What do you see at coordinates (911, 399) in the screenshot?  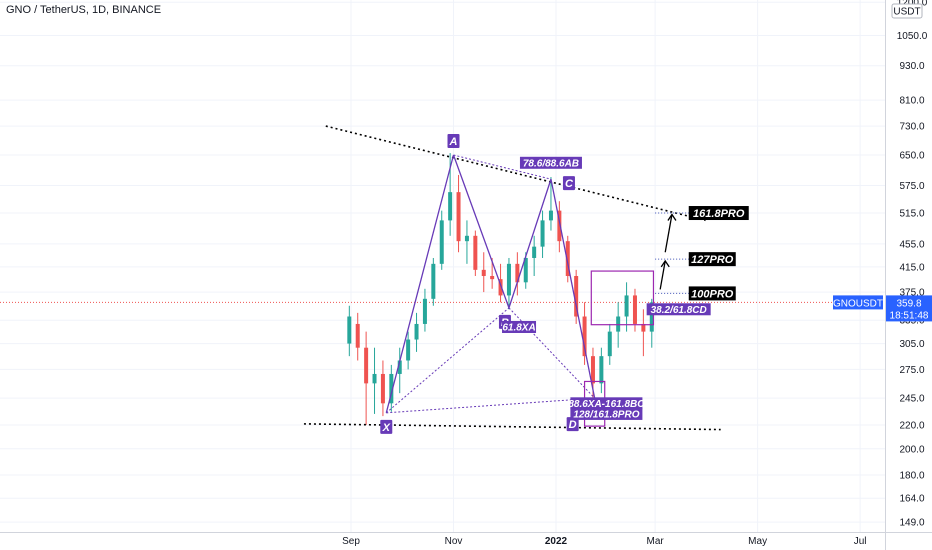 I see `y-tick-label: 245.0` at bounding box center [911, 399].